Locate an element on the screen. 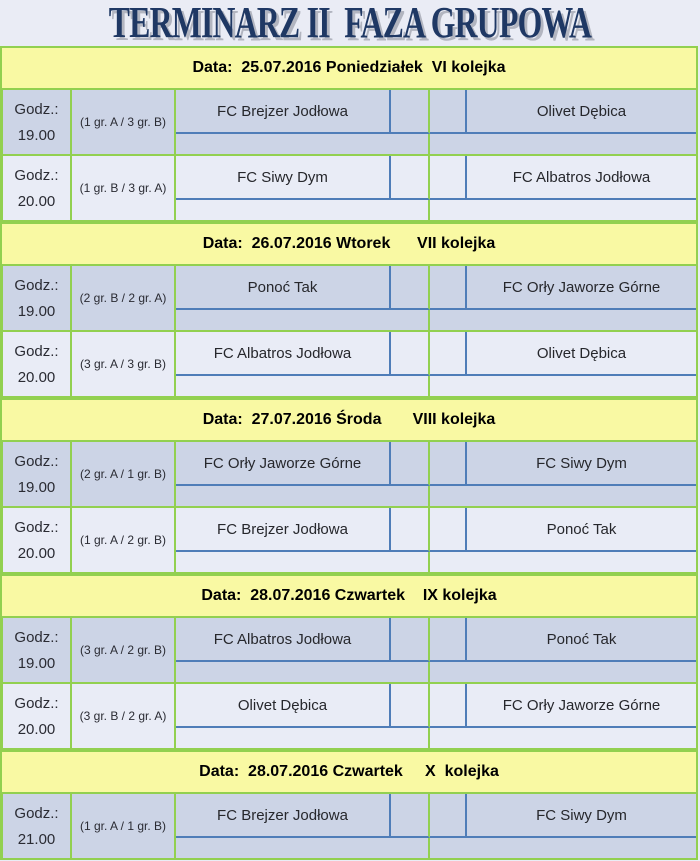  groups-cell: (1 gr. A / 2 gr. B) is located at coordinates (124, 540).